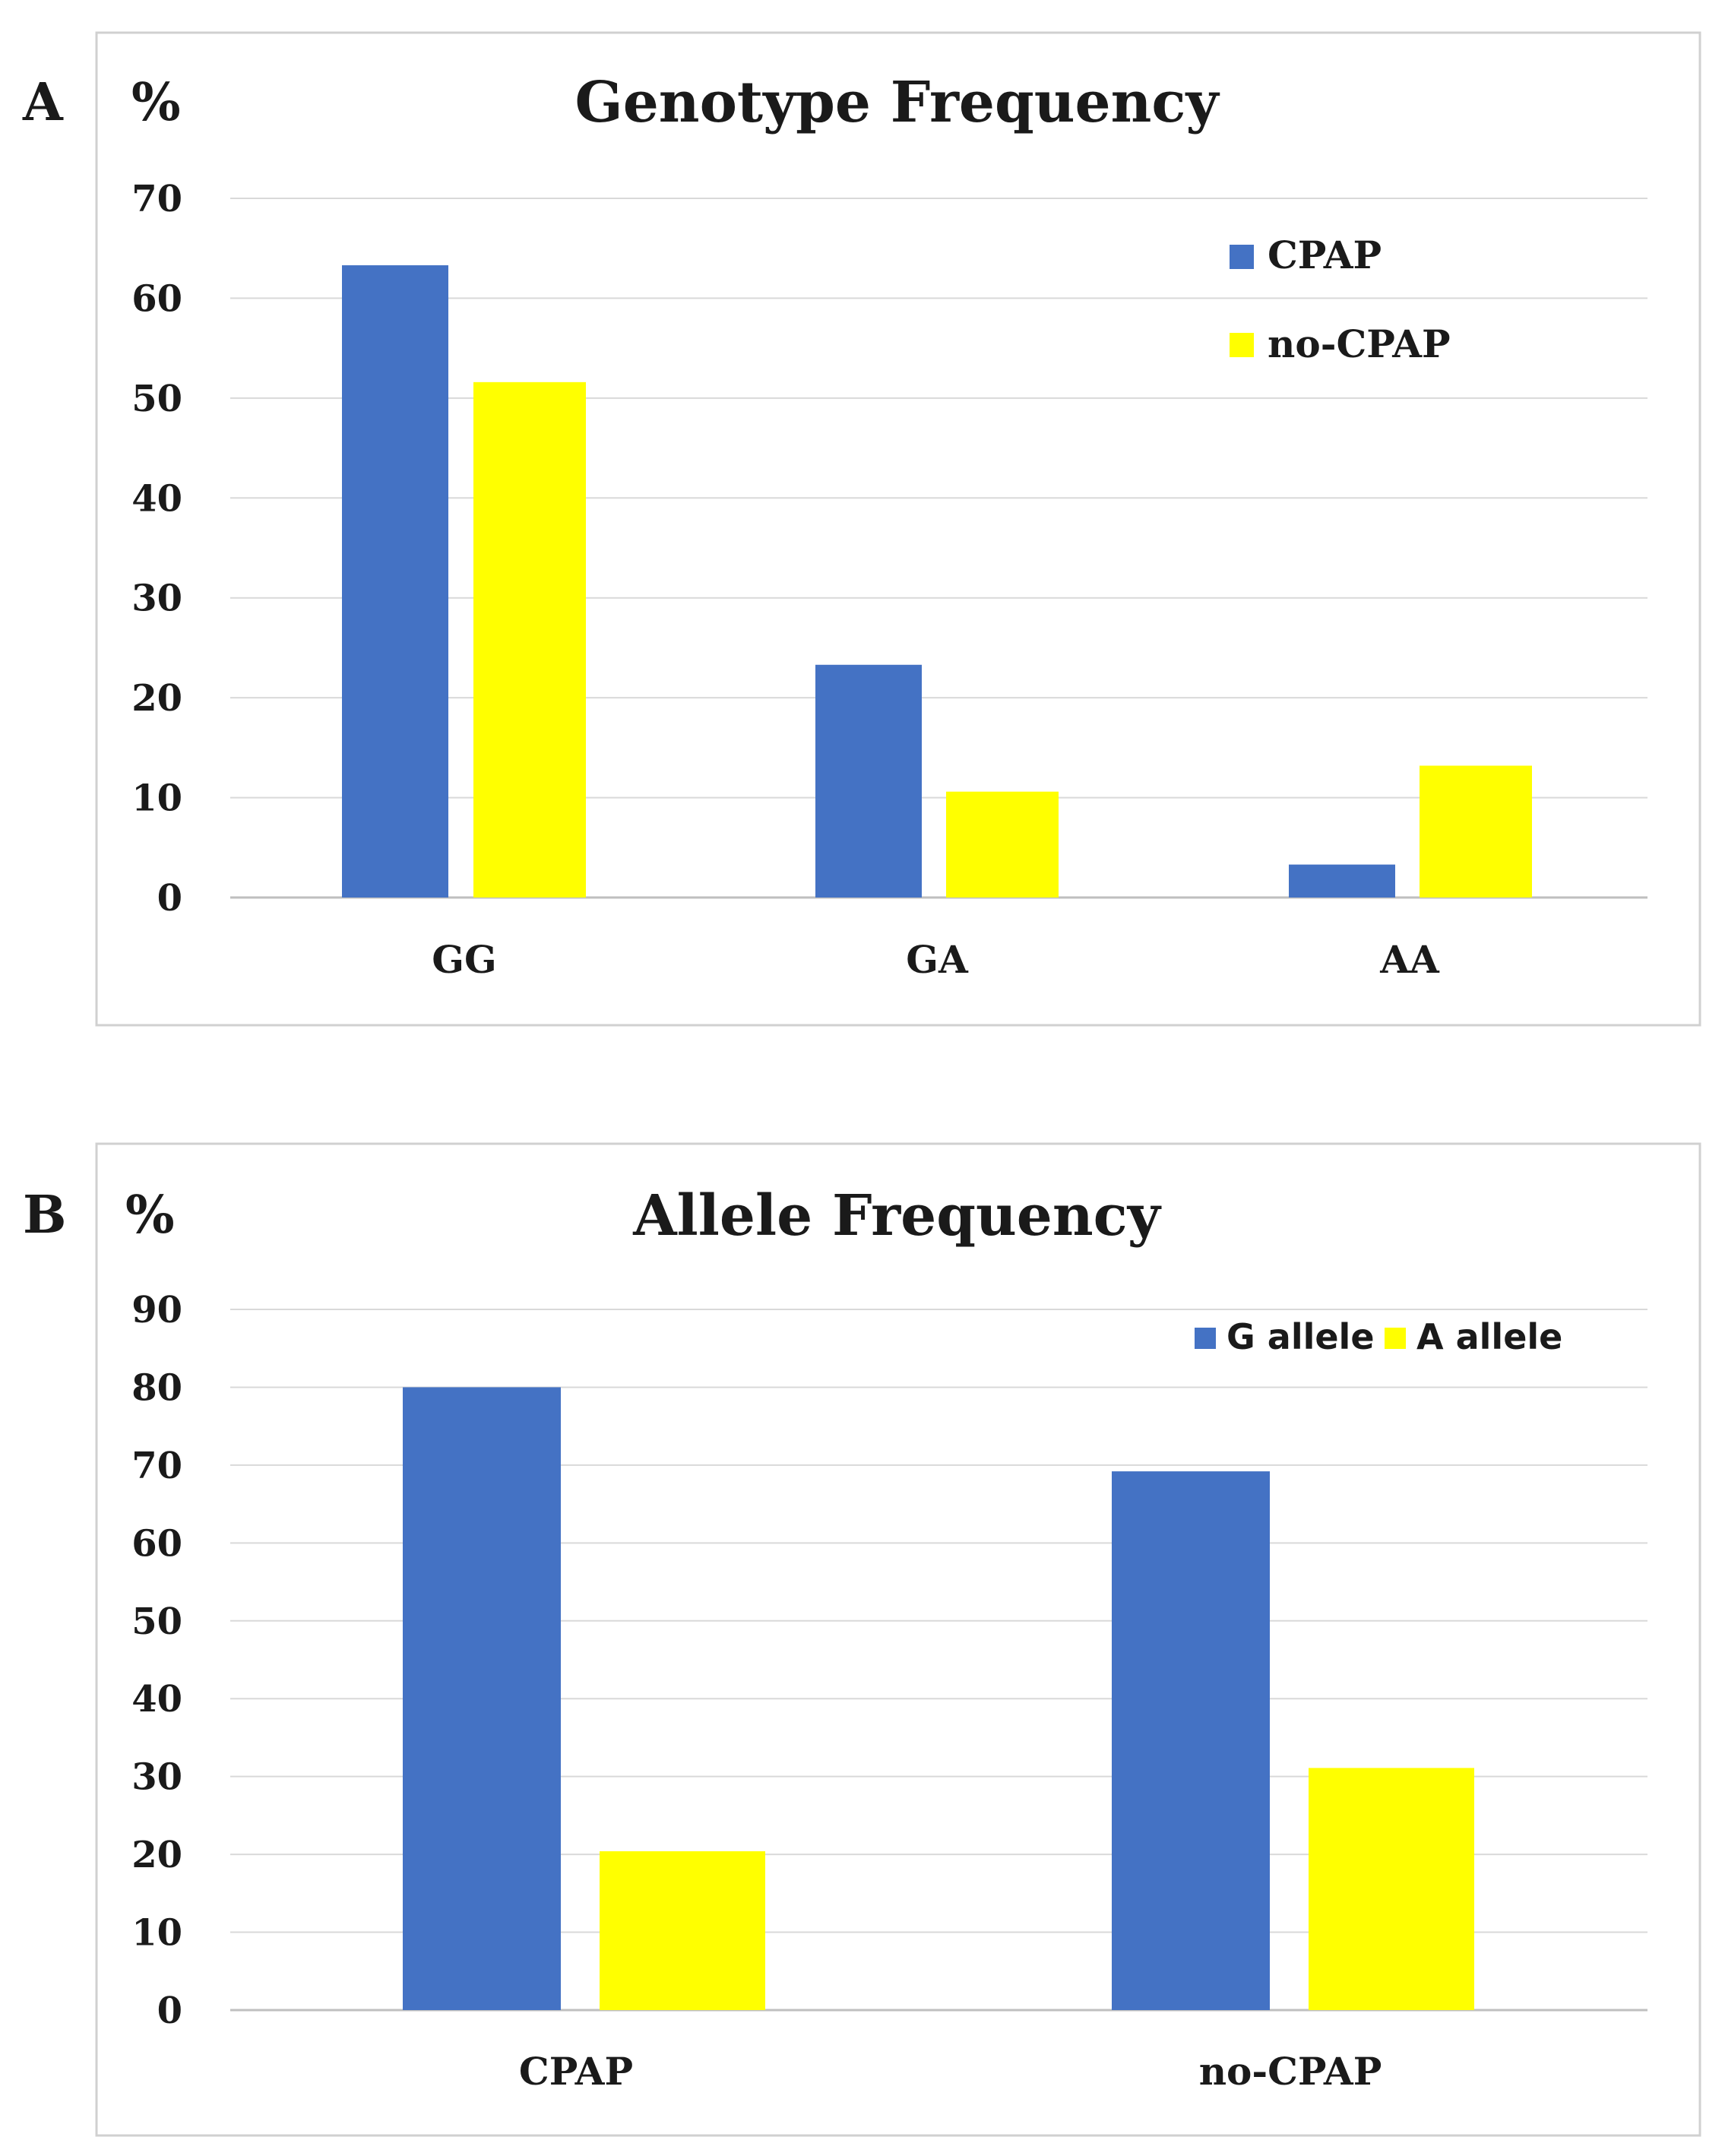 The image size is (1725, 2156). I want to click on panel-a-bar-cpap-aa, so click(1342, 881).